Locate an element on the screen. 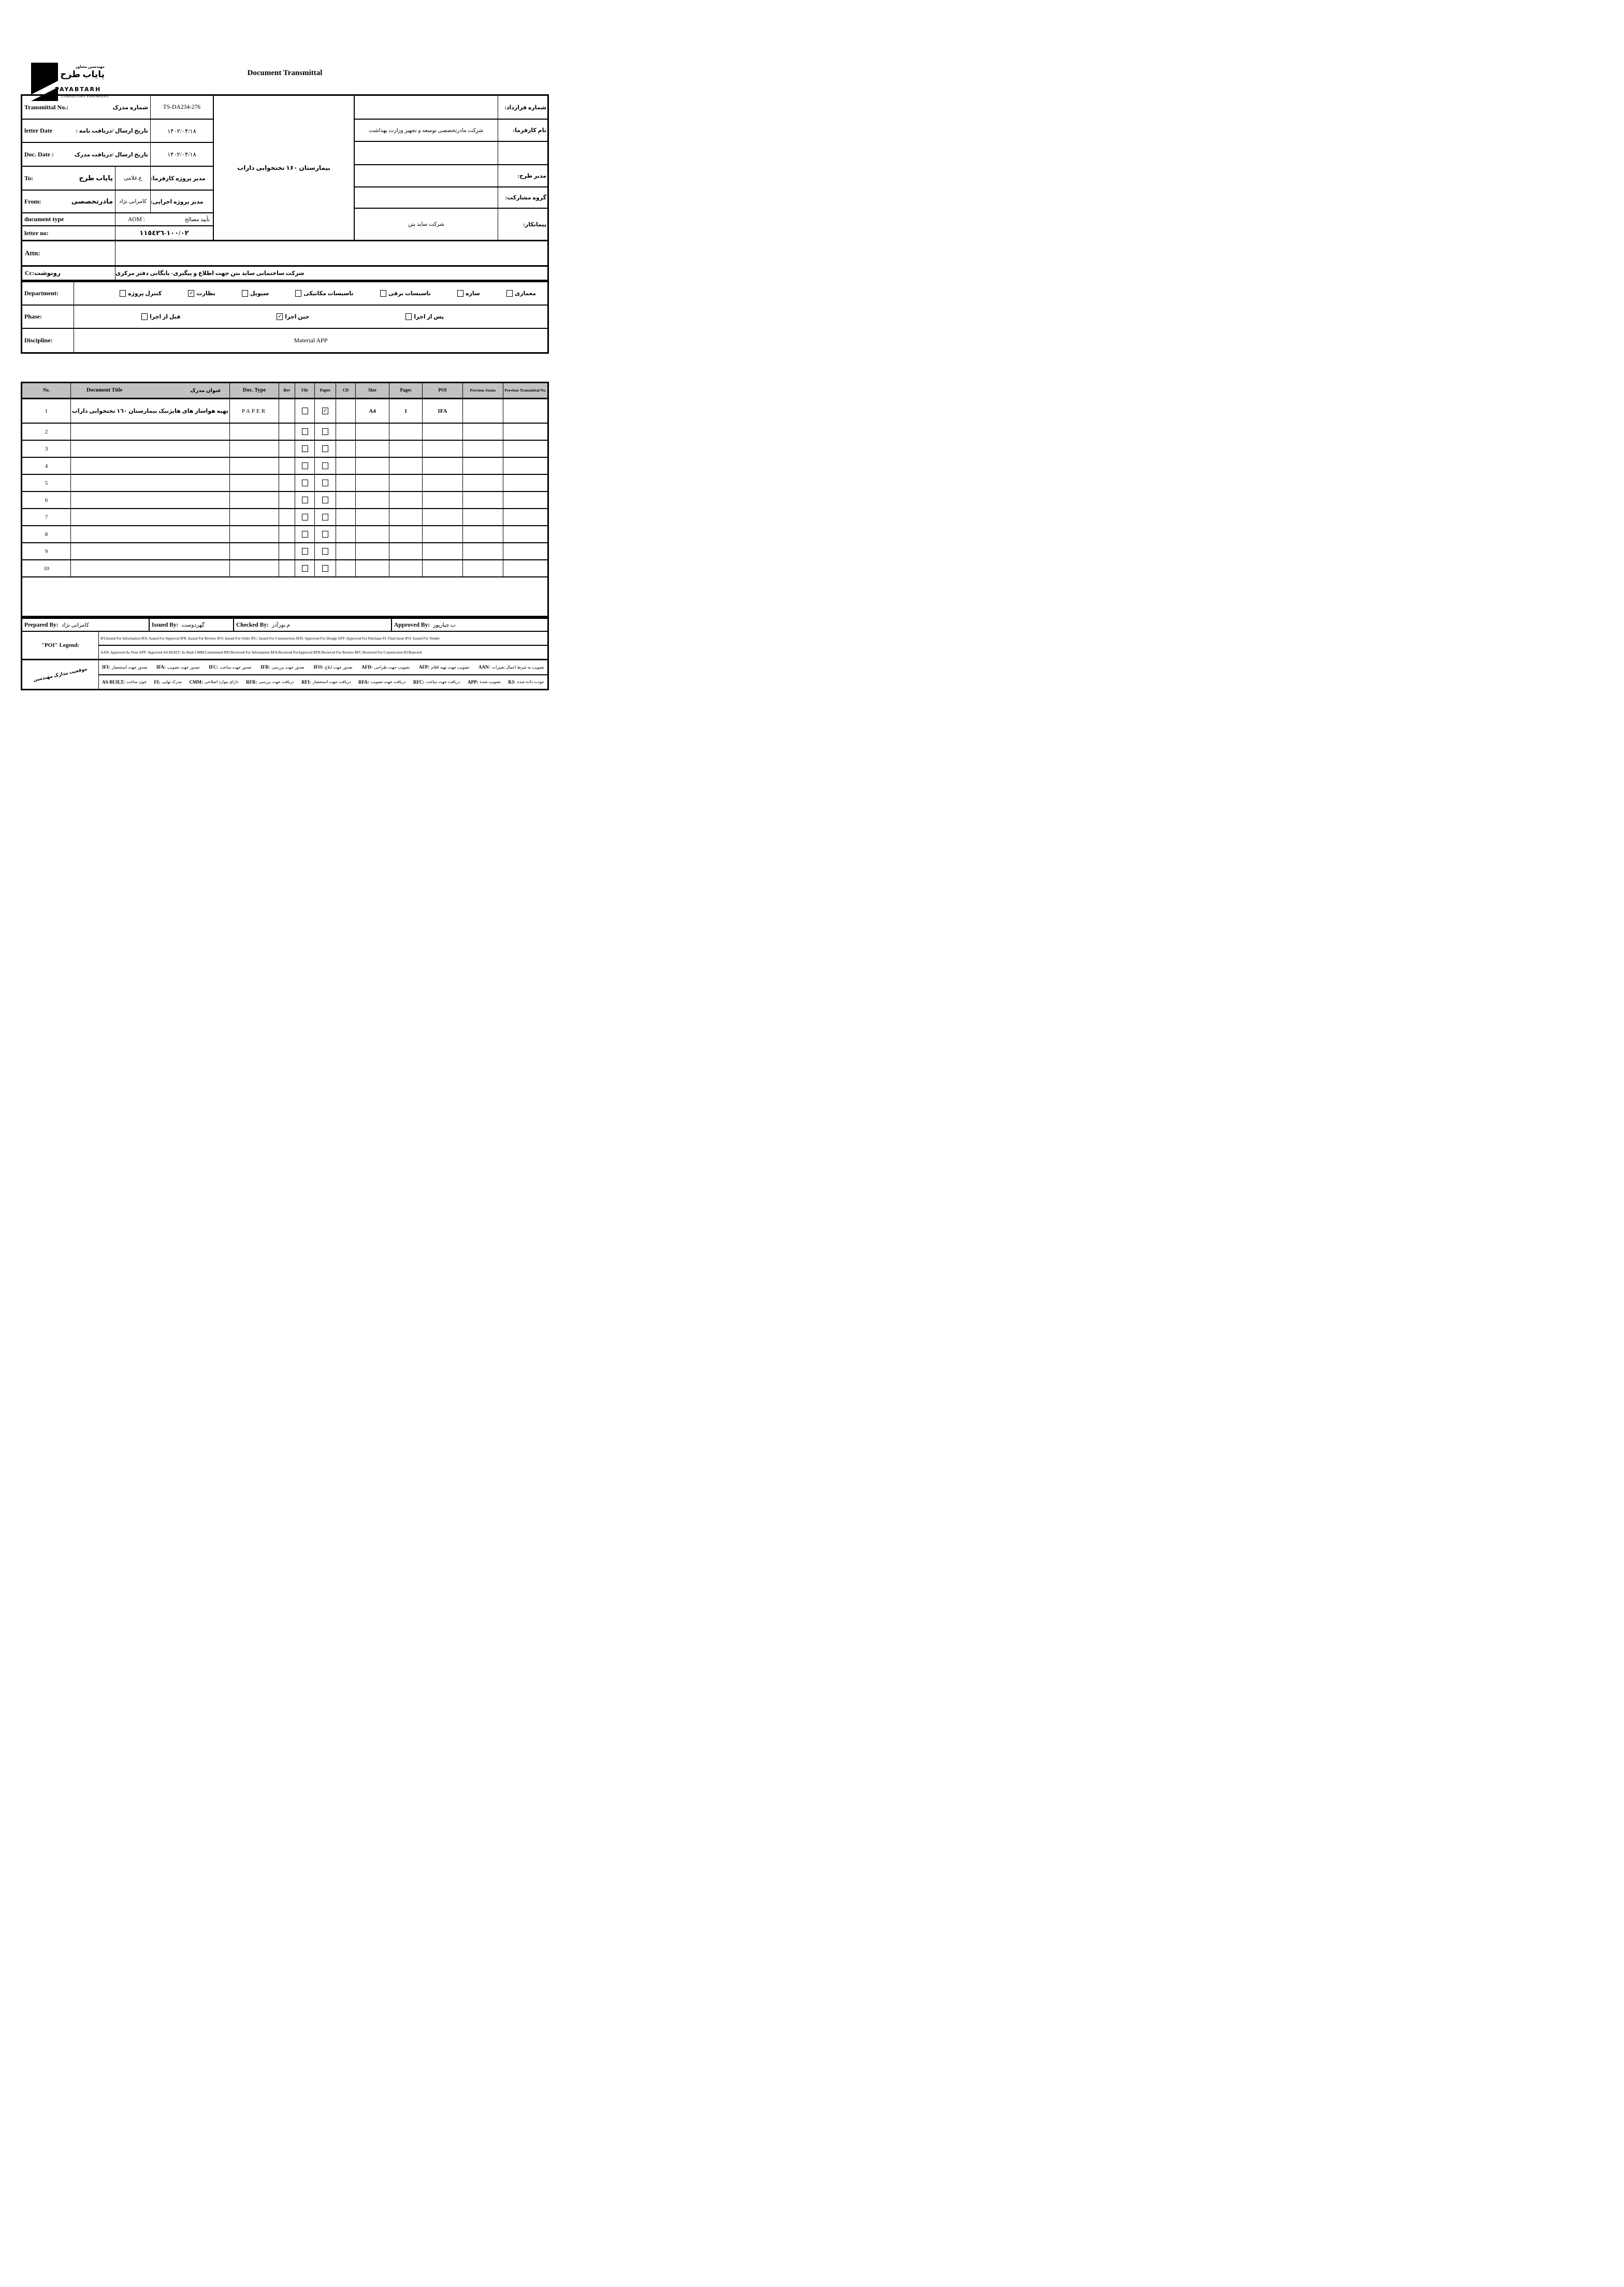 The height and width of the screenshot is (2287, 1624). checkbox-option: قبل از اجرا is located at coordinates (161, 316).